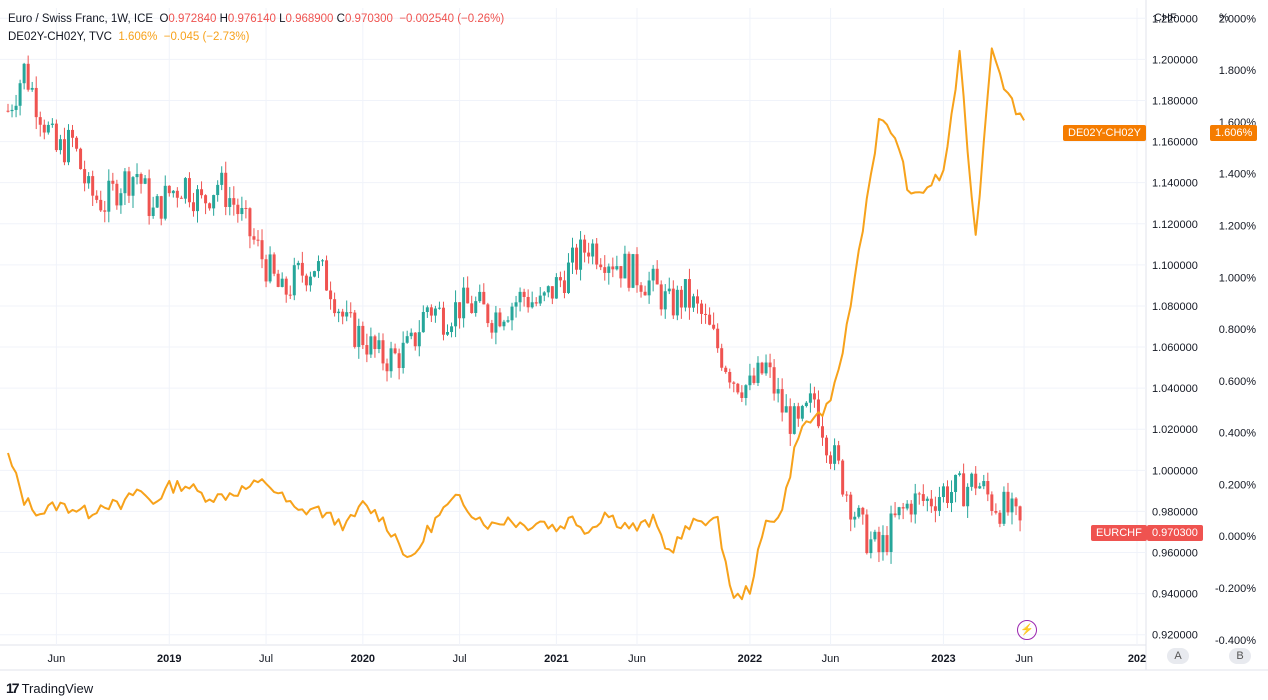 This screenshot has width=1268, height=700. What do you see at coordinates (1175, 348) in the screenshot?
I see `chf-tick-label: 1.060000` at bounding box center [1175, 348].